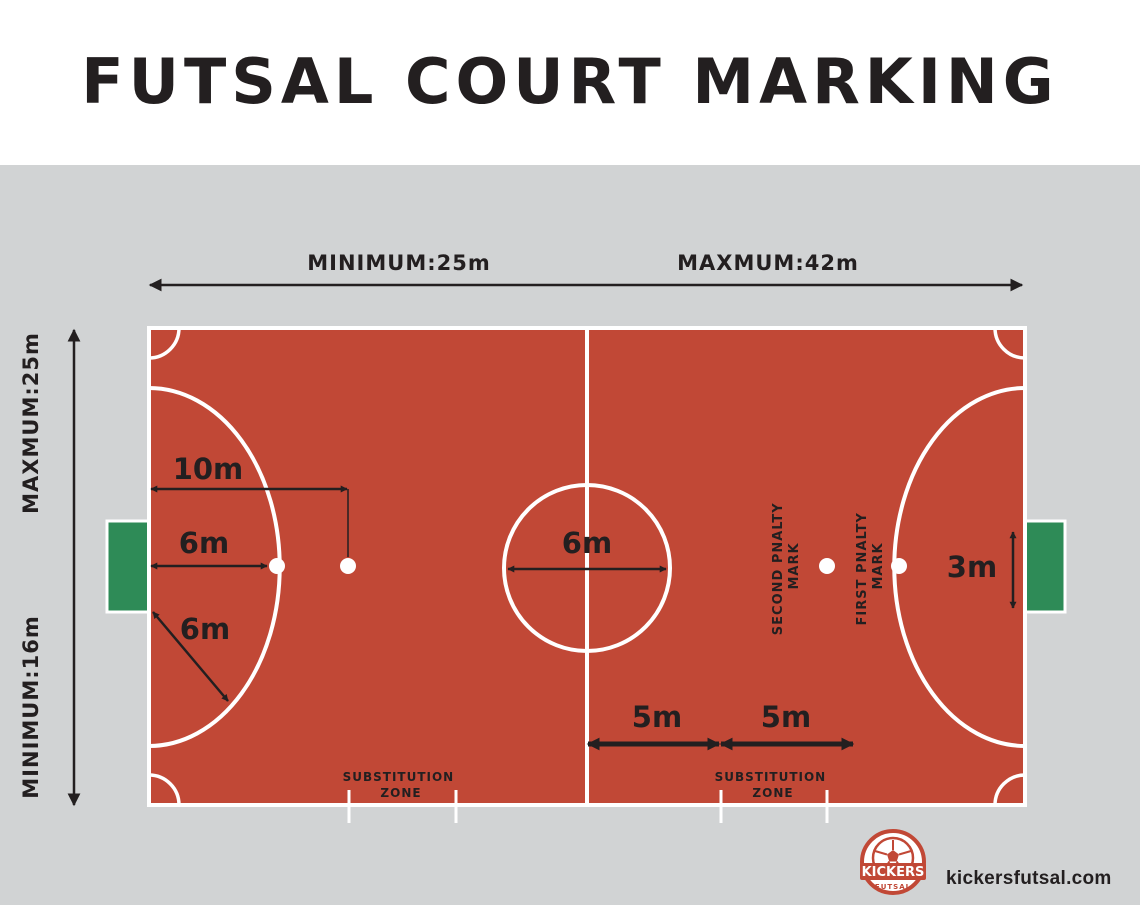  Describe the element at coordinates (768, 263) in the screenshot. I see `length-max-label: MAXMUM:42m` at that location.